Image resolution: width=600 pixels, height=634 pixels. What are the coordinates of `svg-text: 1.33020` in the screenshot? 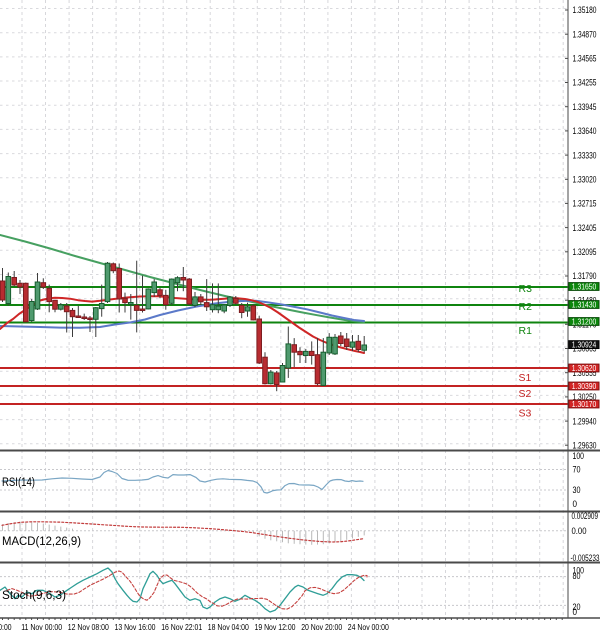 It's located at (585, 180).